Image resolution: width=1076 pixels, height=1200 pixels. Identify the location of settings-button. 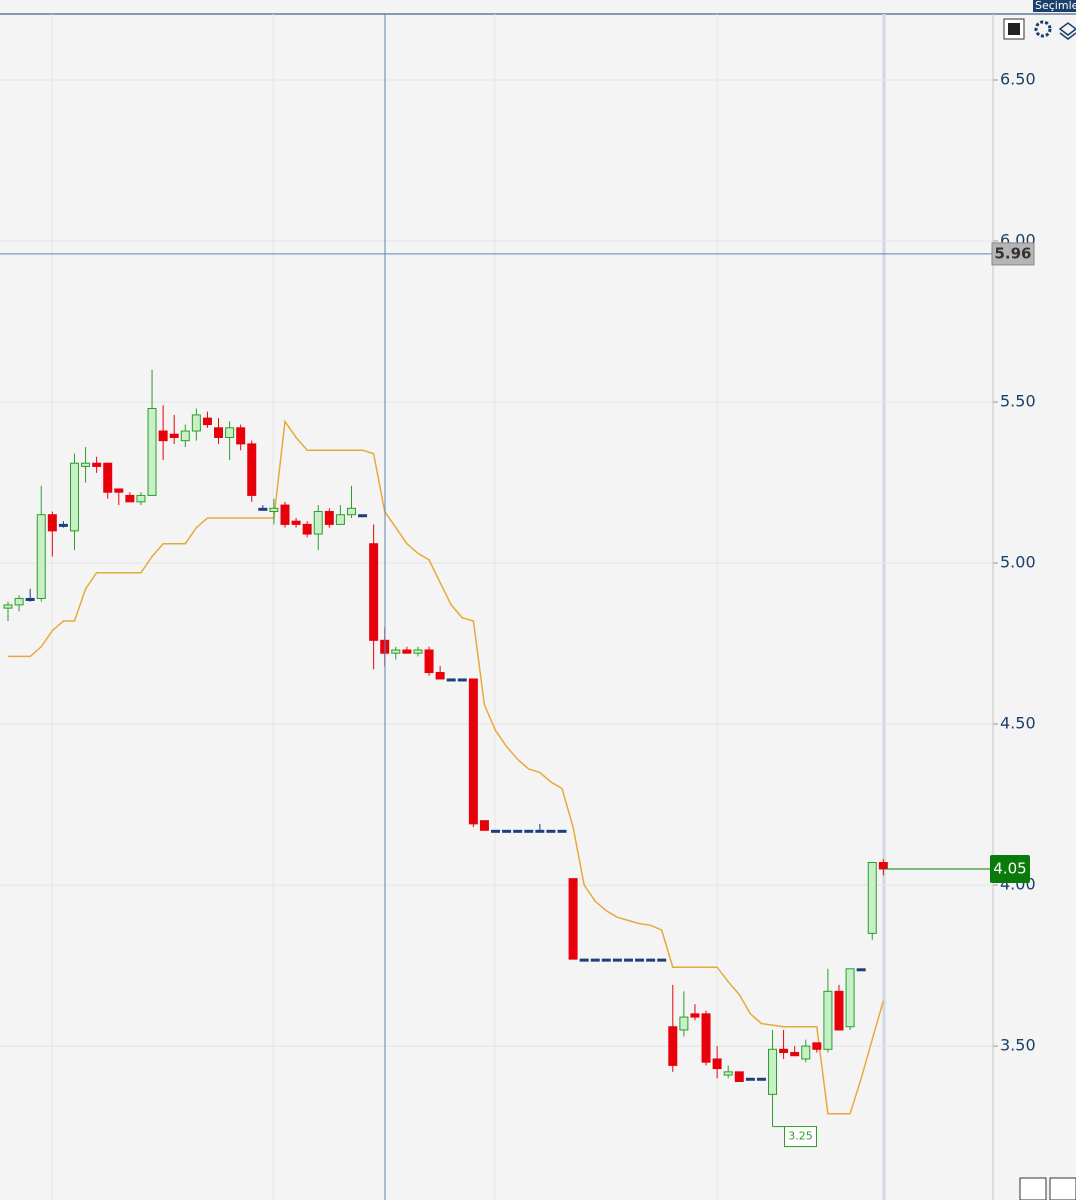
(1043, 29).